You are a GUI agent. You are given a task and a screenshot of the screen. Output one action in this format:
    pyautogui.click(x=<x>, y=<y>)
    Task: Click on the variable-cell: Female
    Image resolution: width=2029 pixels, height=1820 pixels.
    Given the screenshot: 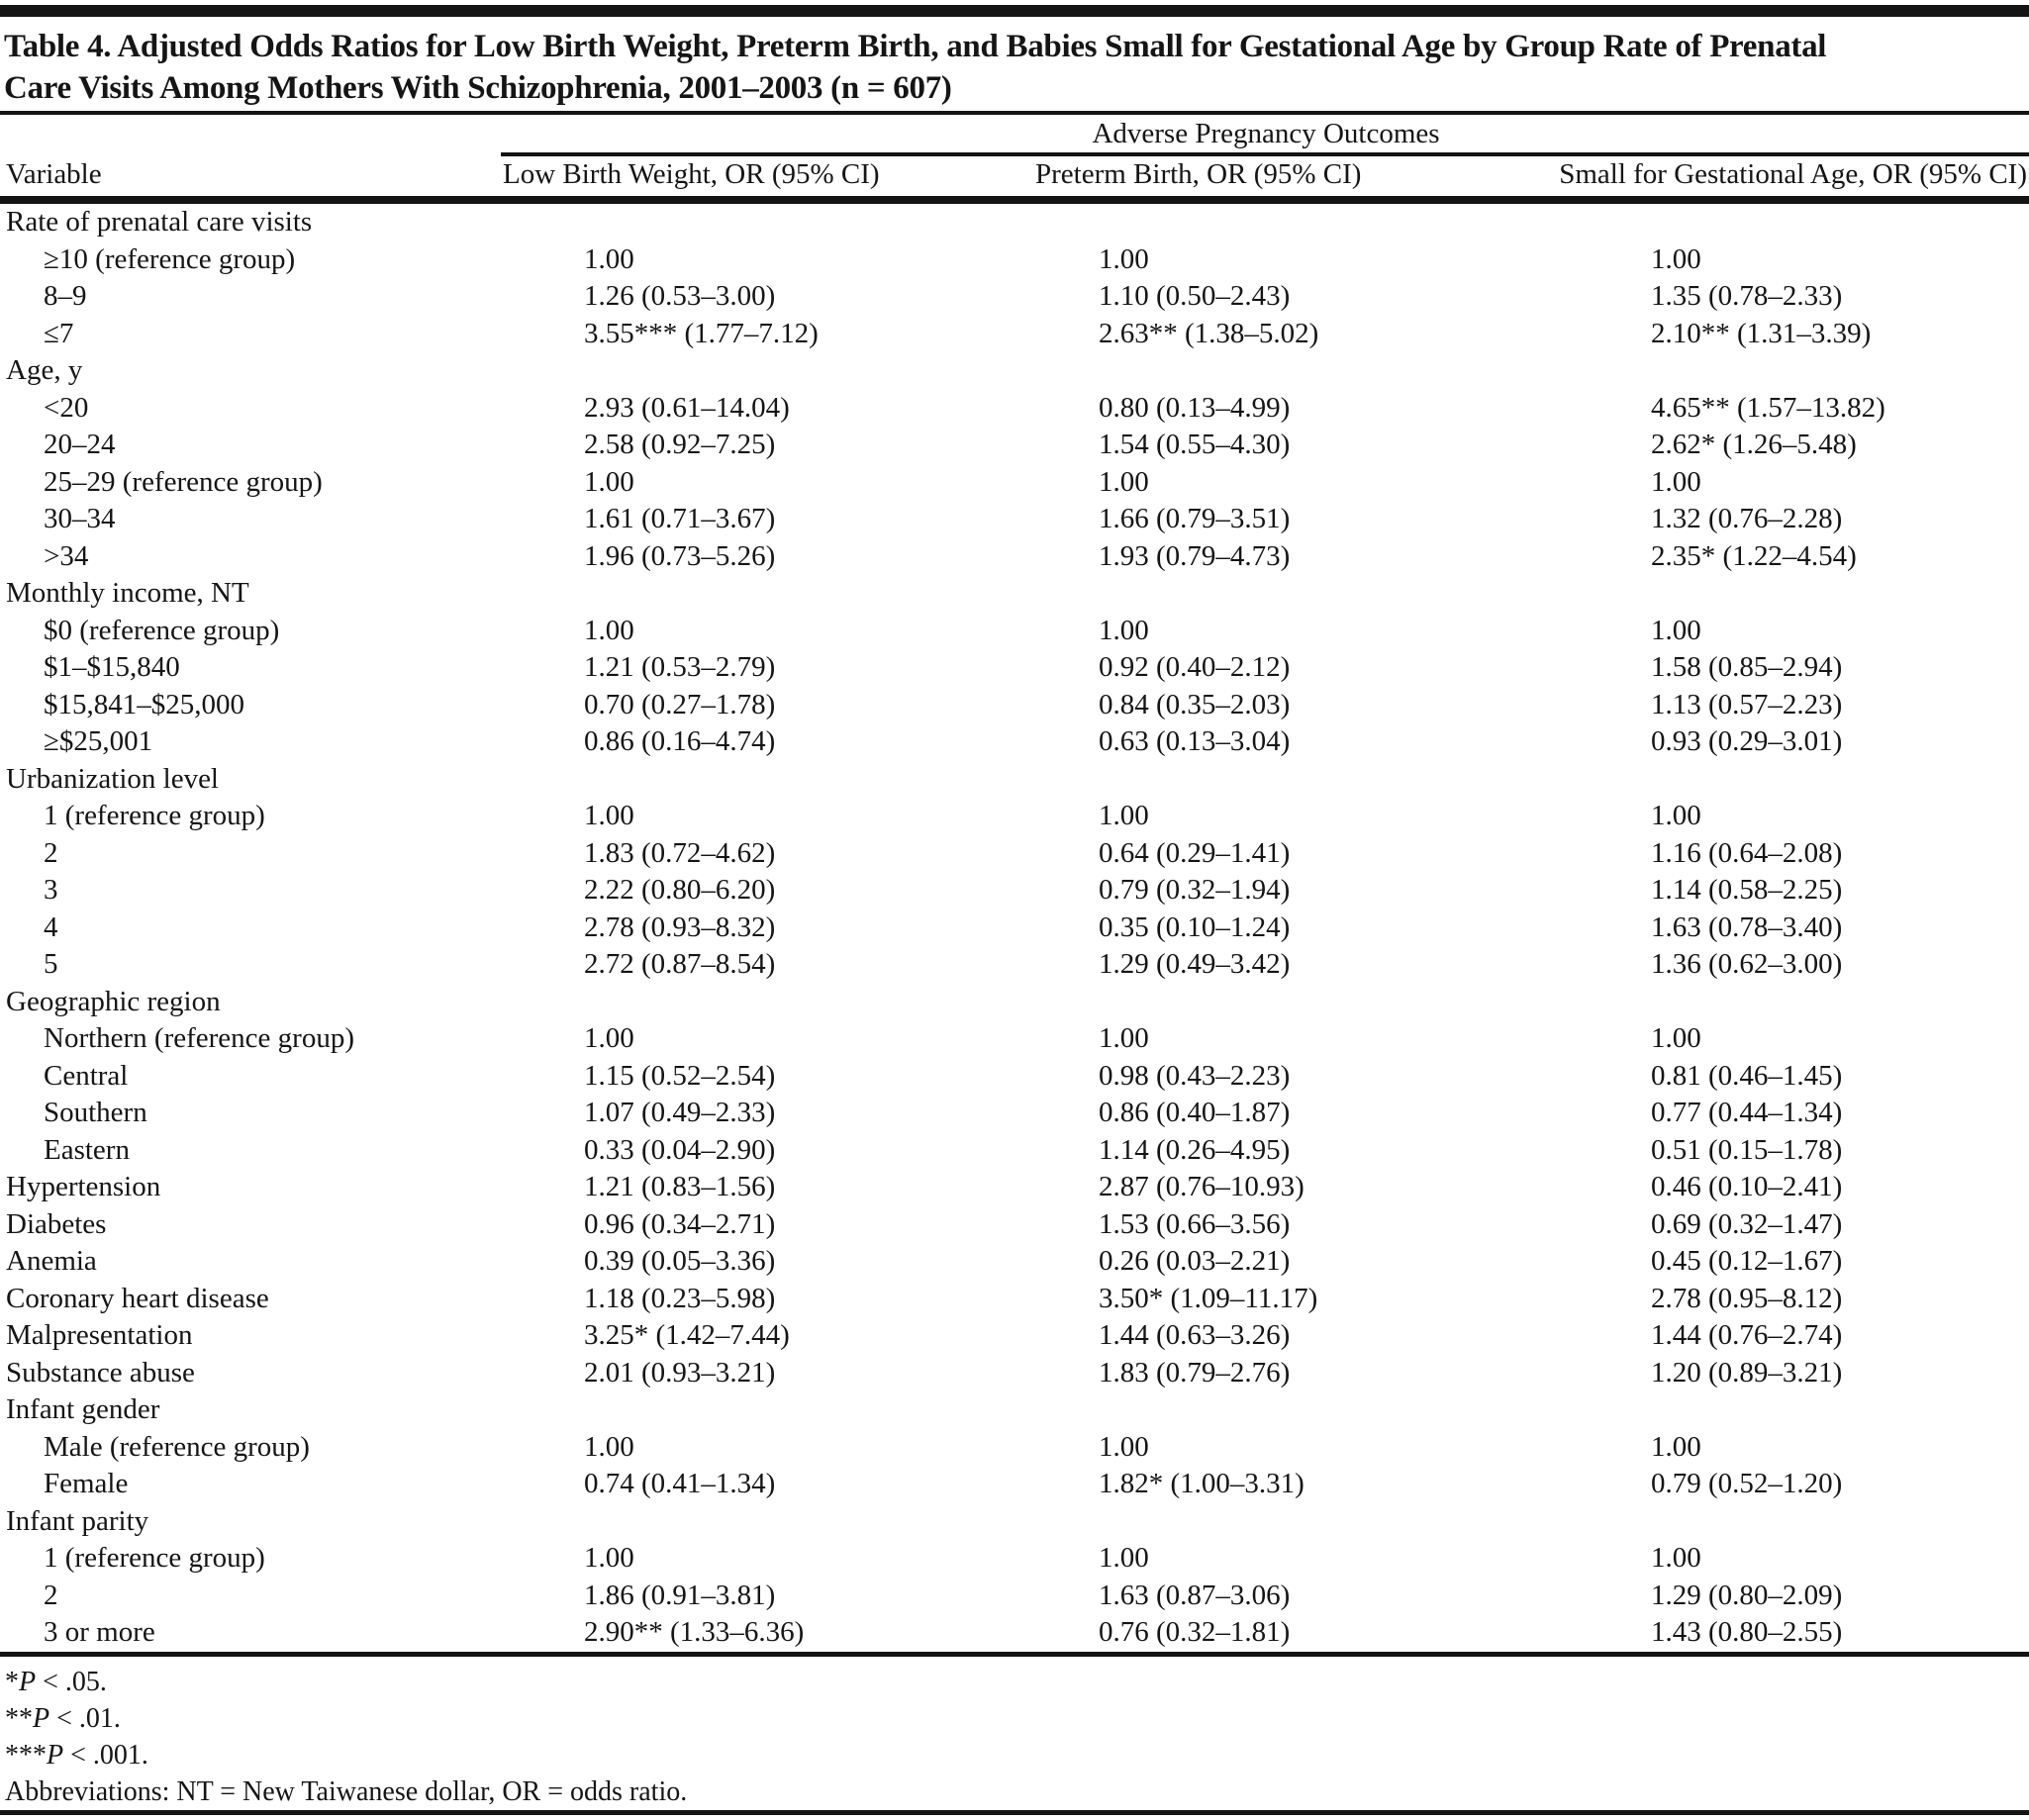 What is the action you would take?
    pyautogui.click(x=86, y=1483)
    